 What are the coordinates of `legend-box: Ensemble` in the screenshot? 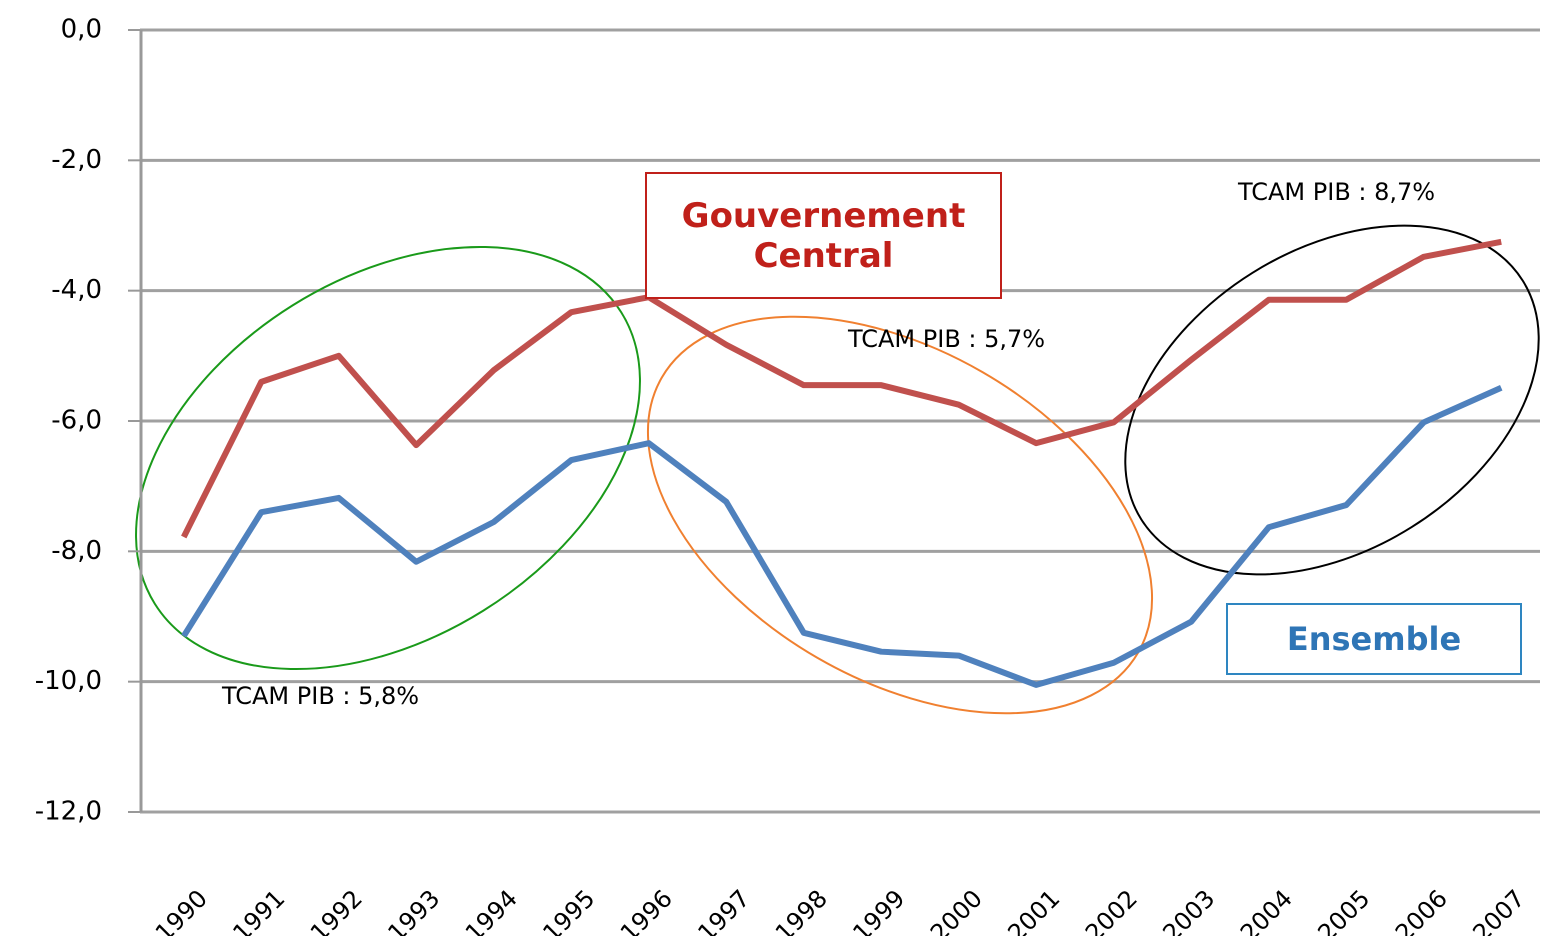 It's located at (1374, 639).